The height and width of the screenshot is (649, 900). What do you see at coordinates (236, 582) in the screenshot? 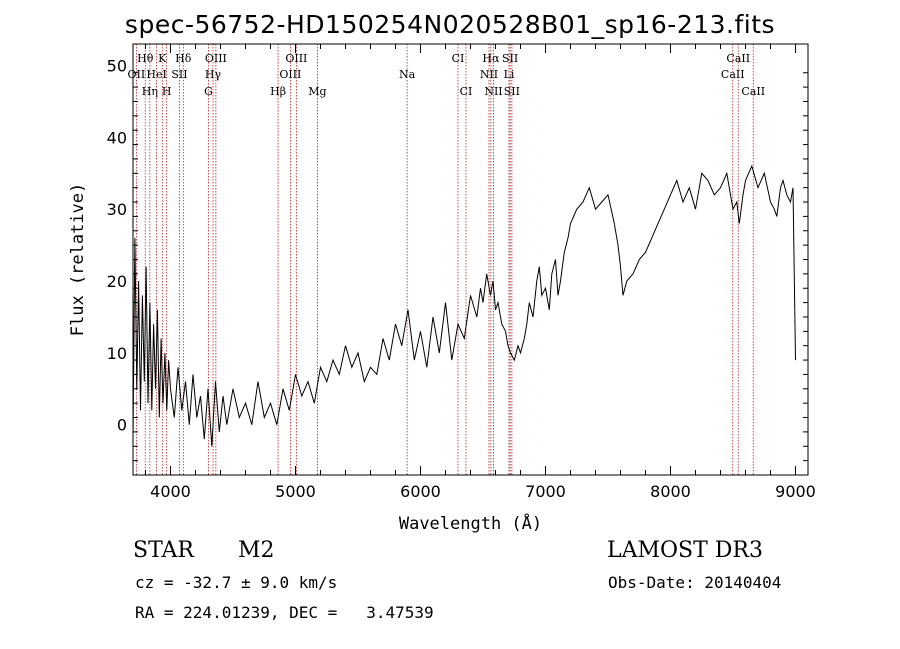
I see `redshift-velocity: cz = -32.7 ± 9.0 km/s` at bounding box center [236, 582].